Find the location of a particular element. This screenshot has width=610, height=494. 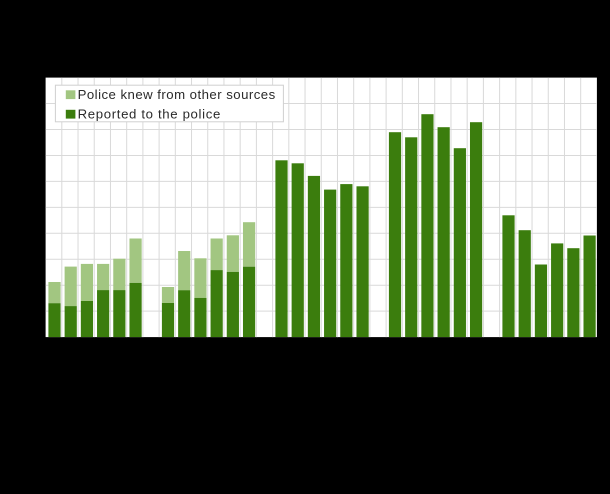

svg-text: Police knew from other sources is located at coordinates (177, 94).